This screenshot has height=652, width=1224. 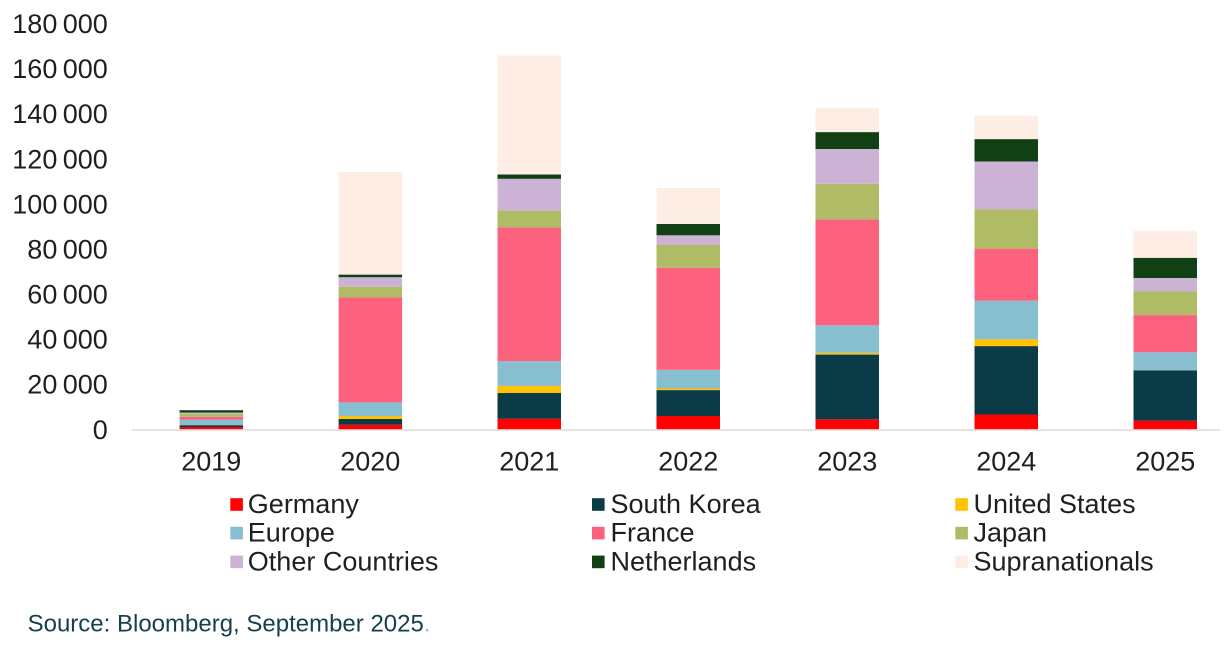 I want to click on svg-text: 160 000, so click(x=60, y=69).